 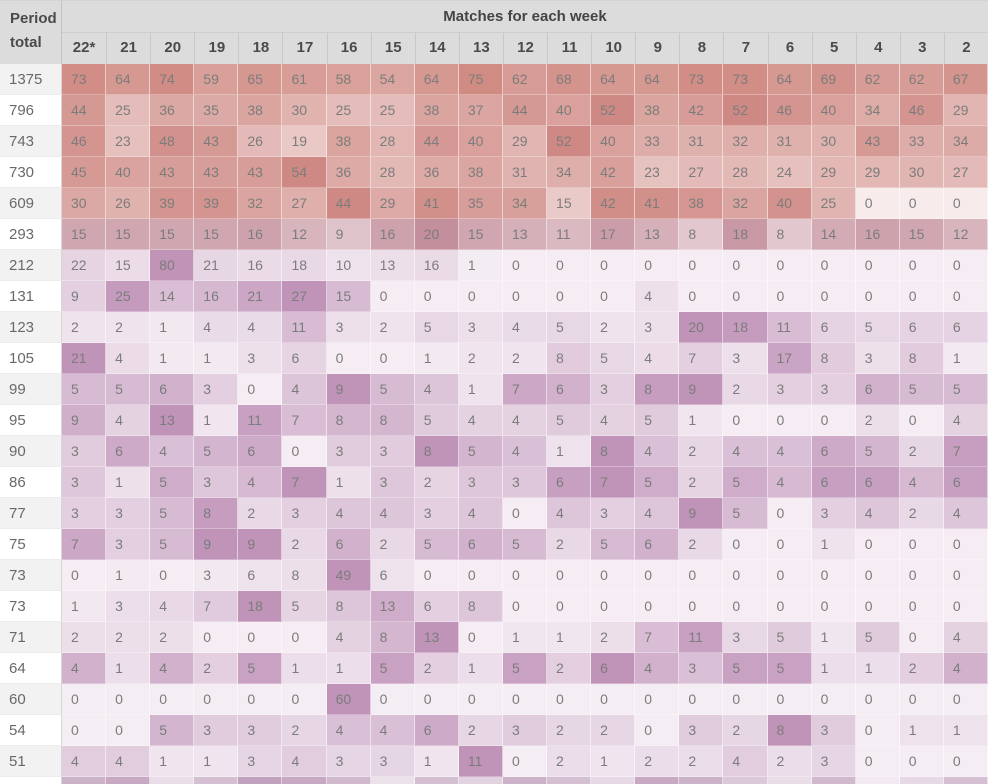 What do you see at coordinates (31, 141) in the screenshot?
I see `period-total-cell: 743` at bounding box center [31, 141].